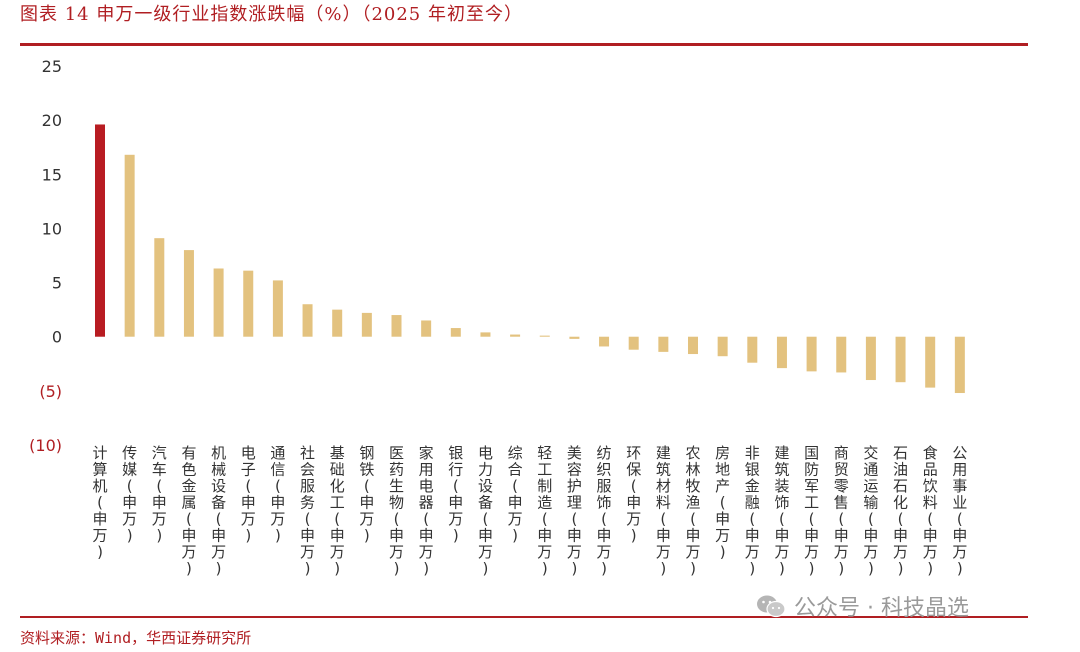  I want to click on y-tick-label: 25, so click(52, 66).